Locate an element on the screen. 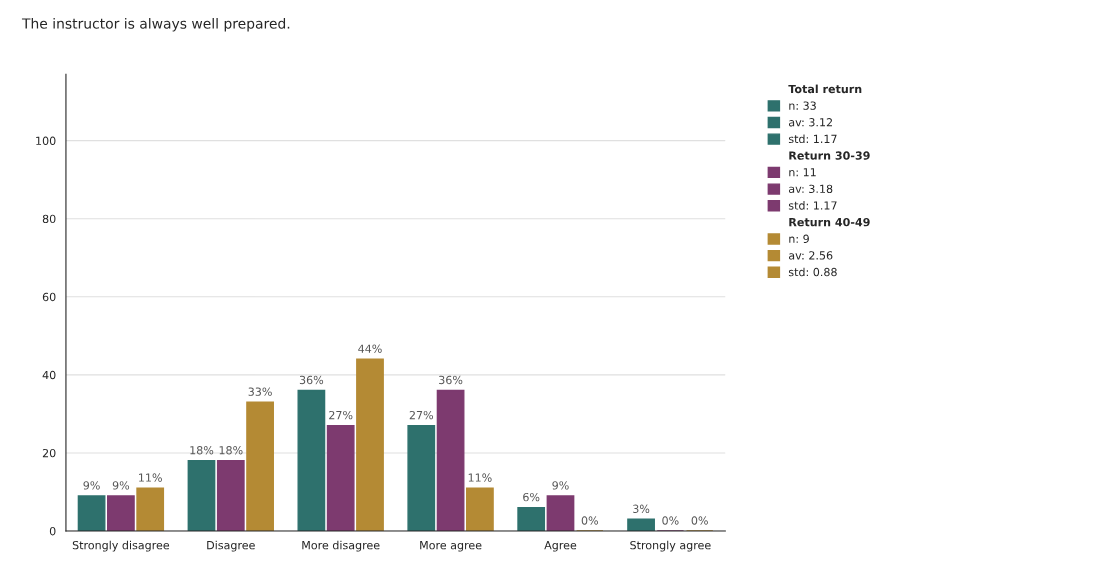  text: n: 11 is located at coordinates (802, 172).